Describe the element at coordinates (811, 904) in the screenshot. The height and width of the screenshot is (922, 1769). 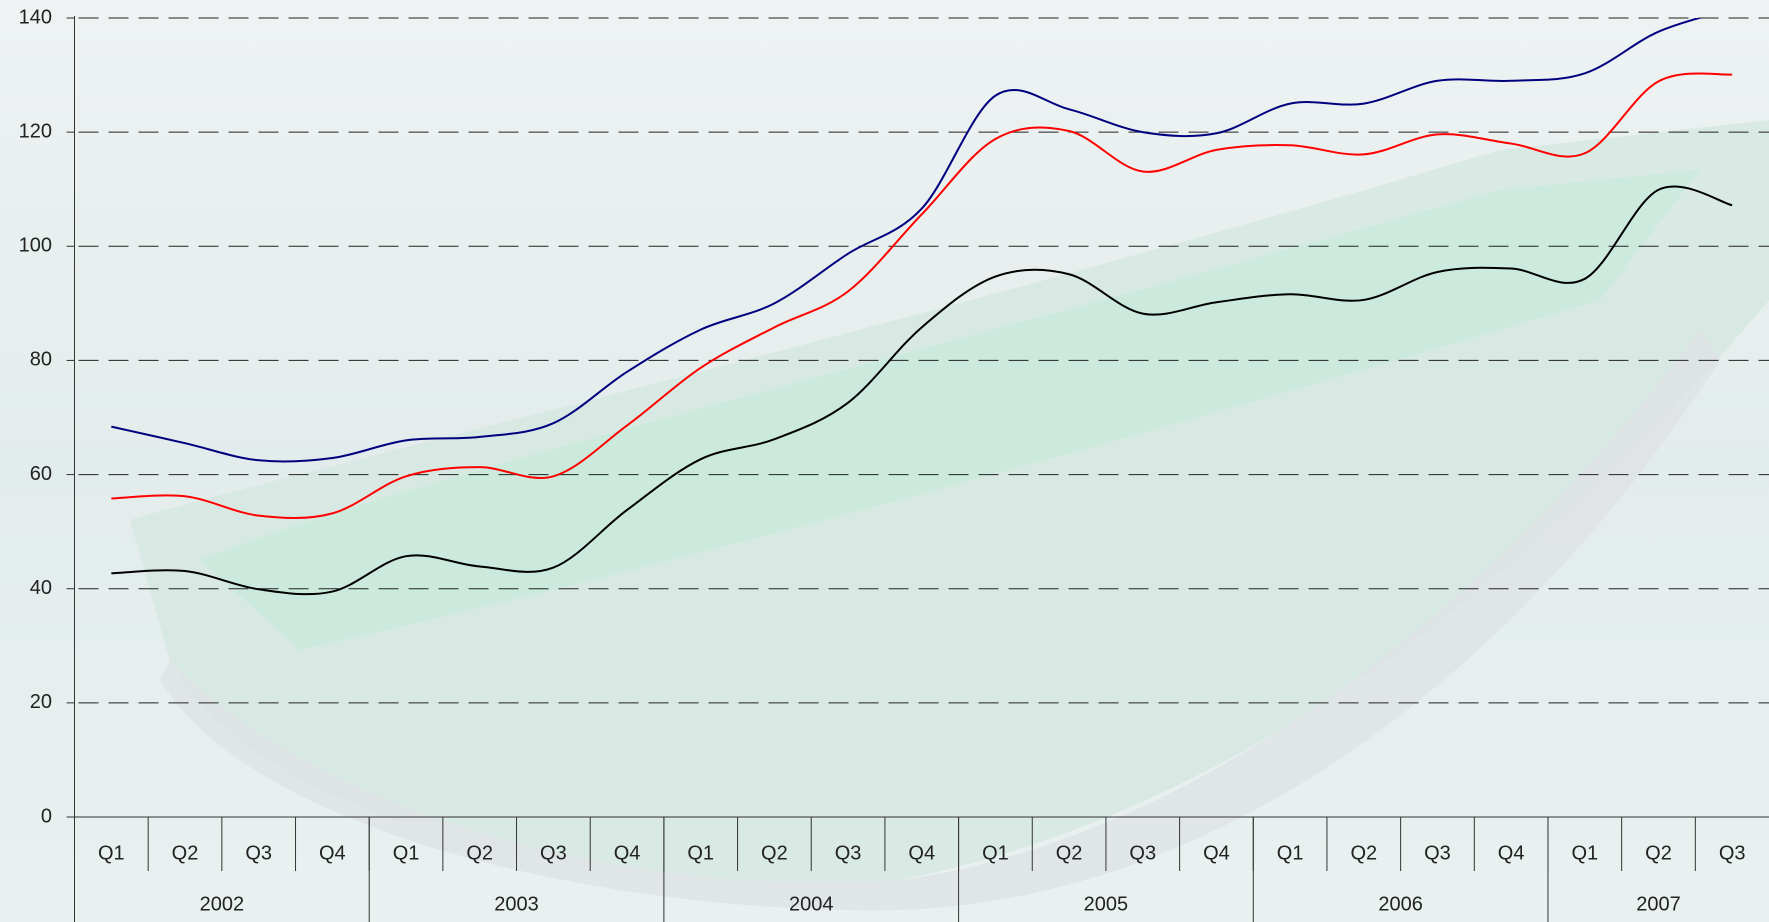
I see `year-label: 2004` at that location.